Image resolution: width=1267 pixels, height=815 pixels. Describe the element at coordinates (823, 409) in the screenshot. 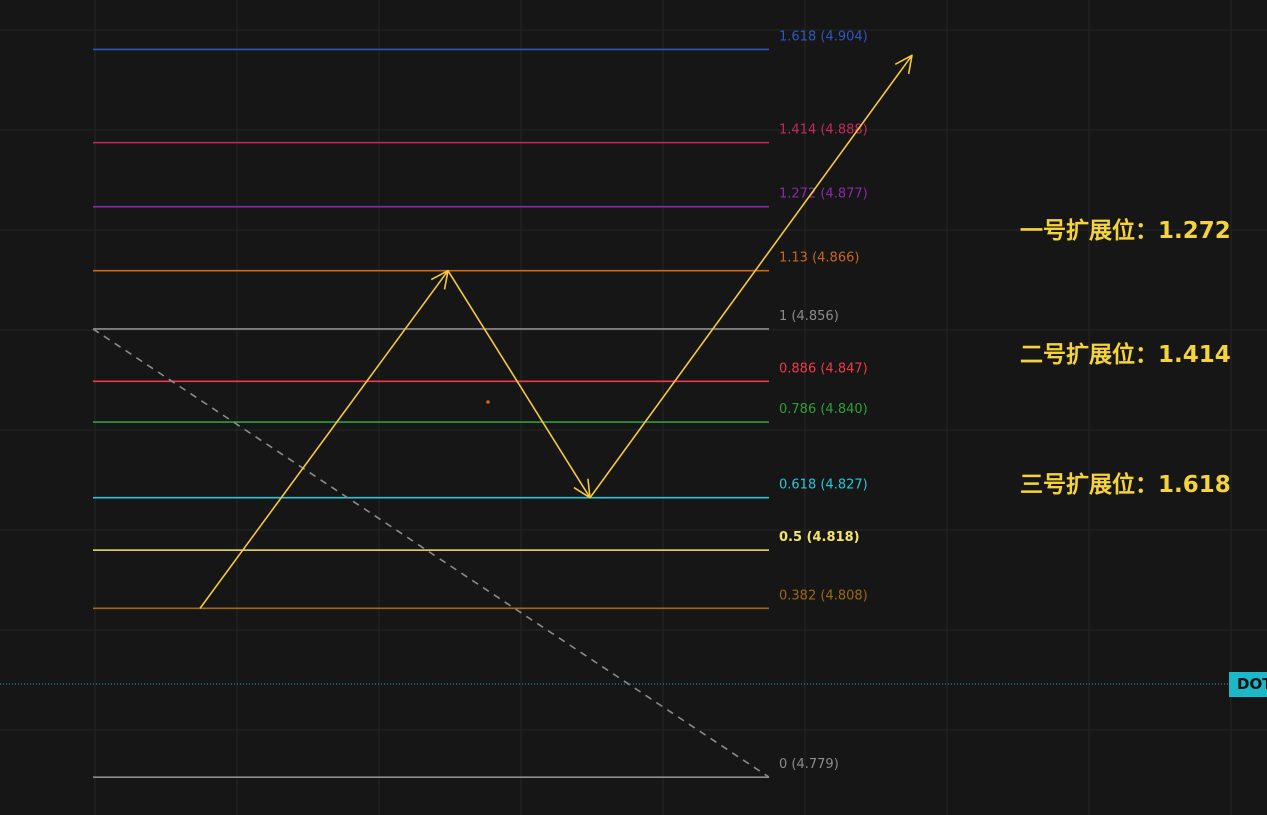

I see `fib-level-label-0.786: 0.786 (4.840)` at that location.